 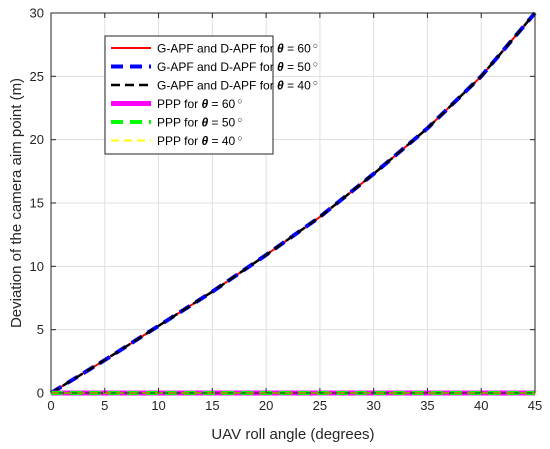 I want to click on x-tick-label: 0, so click(x=50, y=405).